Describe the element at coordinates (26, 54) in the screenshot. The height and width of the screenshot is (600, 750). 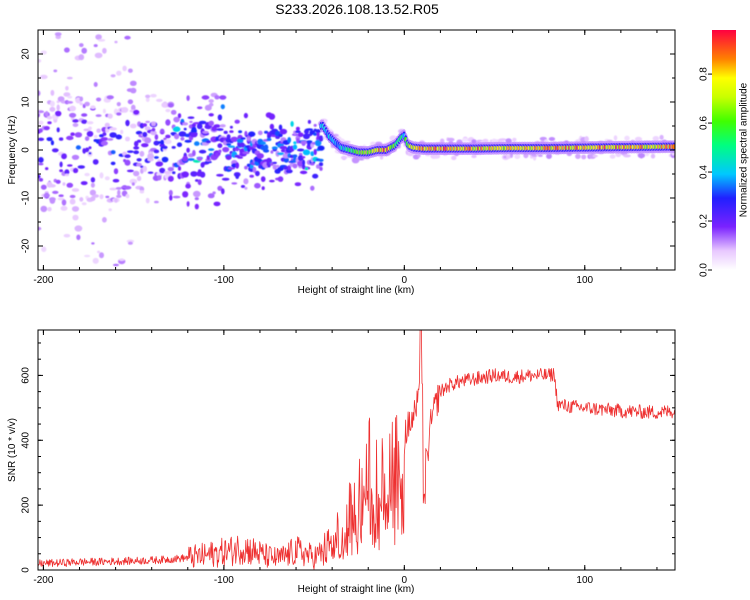
I see `y-tick-label: 20` at that location.